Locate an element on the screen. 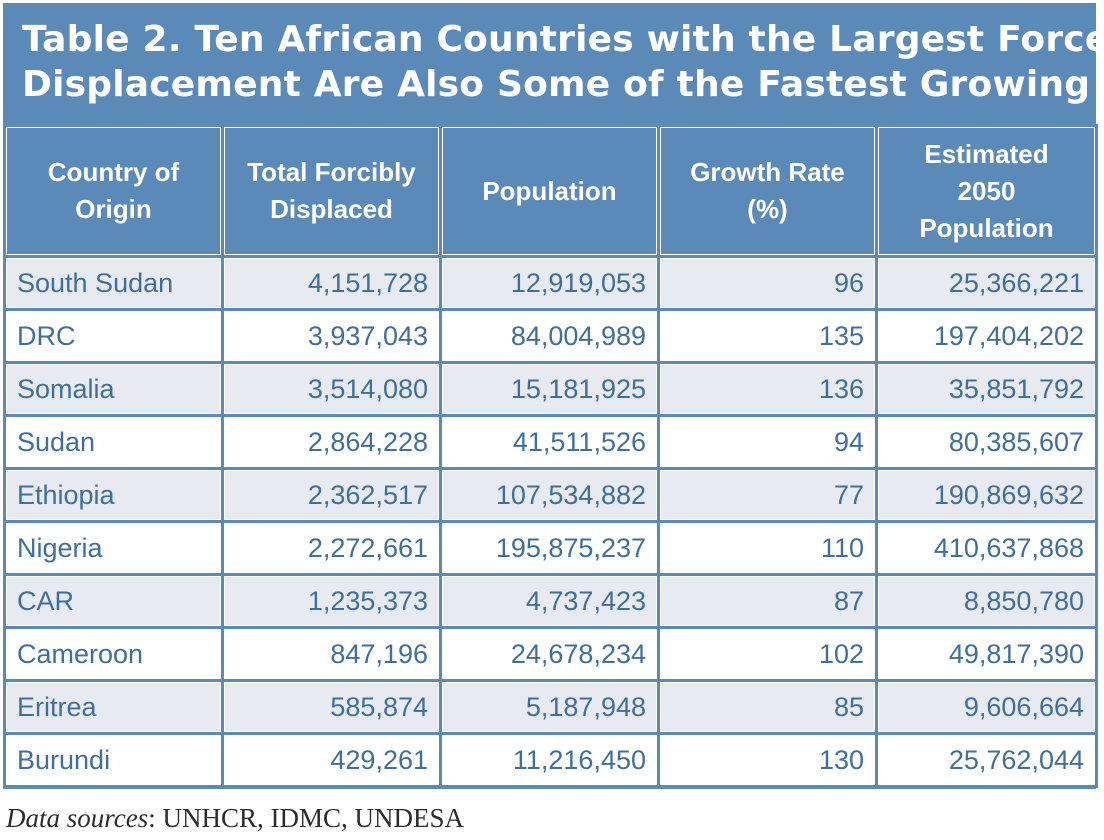 Image resolution: width=1104 pixels, height=840 pixels. cell-country: Burundi is located at coordinates (113, 760).